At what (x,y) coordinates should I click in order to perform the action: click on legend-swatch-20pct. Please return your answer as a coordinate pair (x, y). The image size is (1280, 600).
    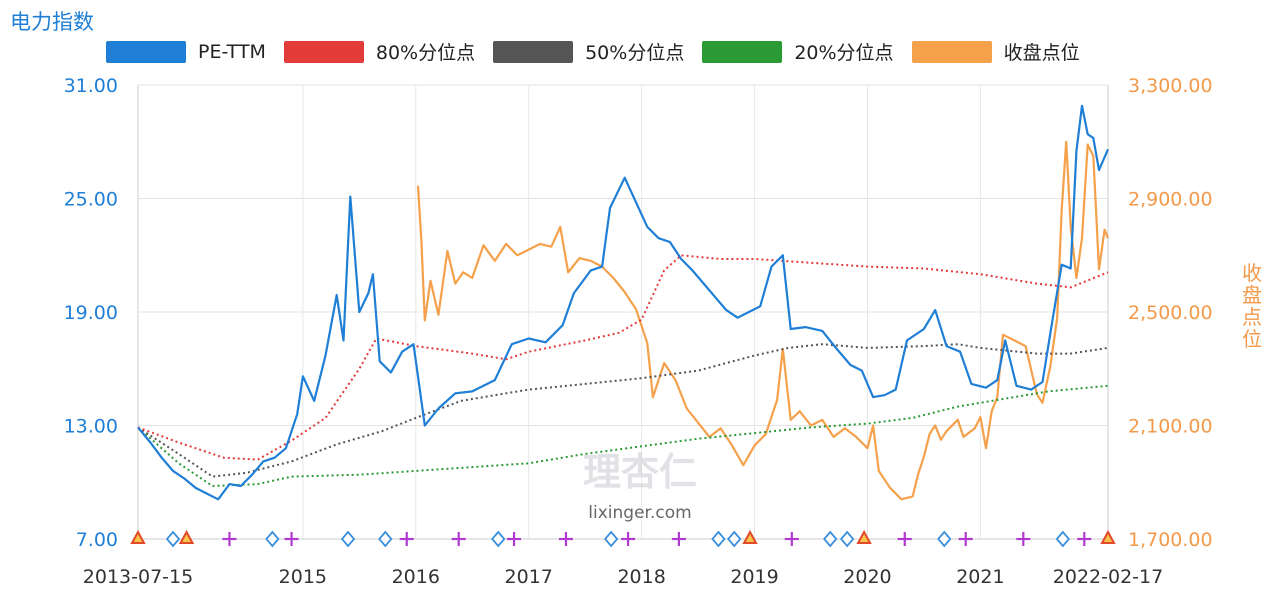
    Looking at the image, I should click on (742, 51).